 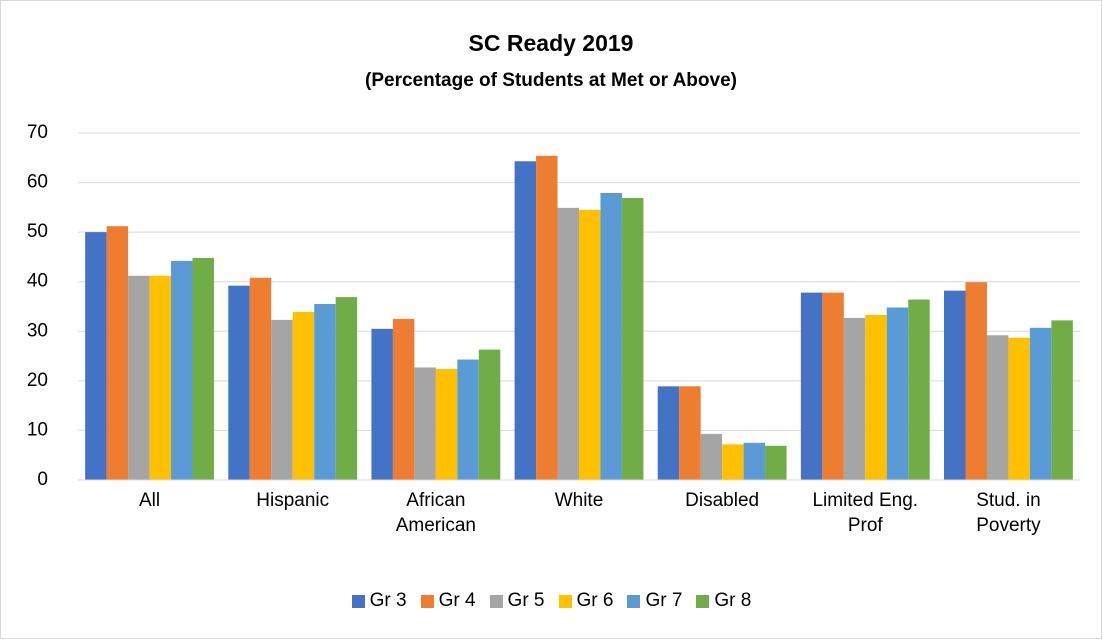 What do you see at coordinates (293, 500) in the screenshot?
I see `x-tick-label: Hispanic` at bounding box center [293, 500].